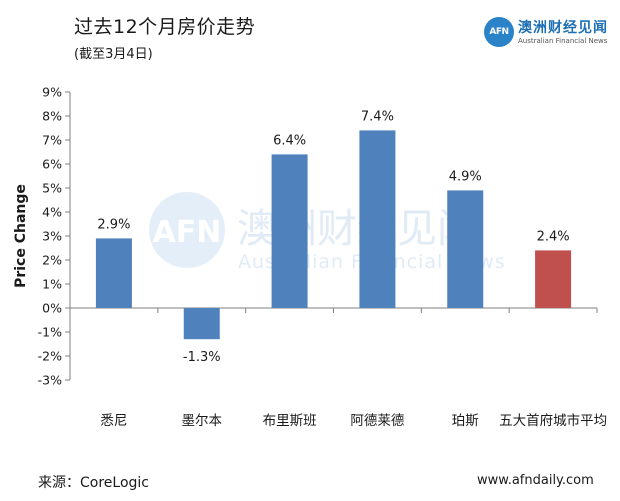 The image size is (620, 501). I want to click on y-tick-label: -1%, so click(50, 332).